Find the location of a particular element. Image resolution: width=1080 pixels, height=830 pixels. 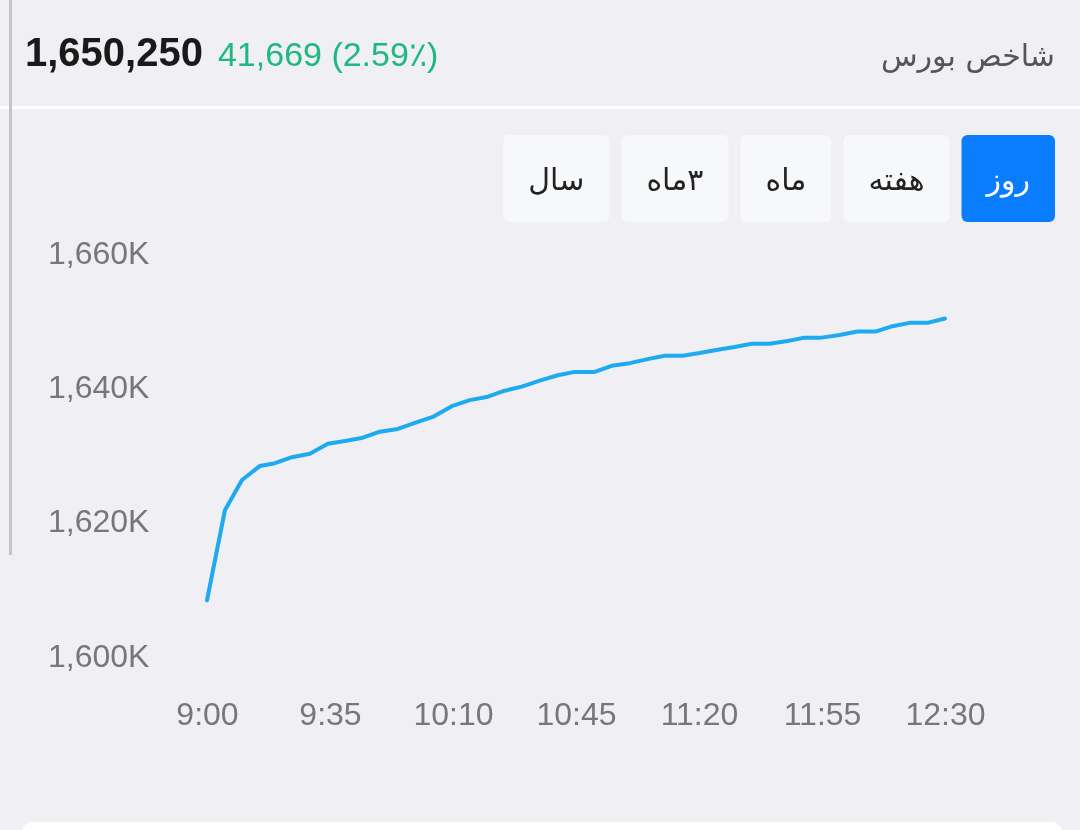

chart-subtitle: 1,650,250 is located at coordinates (114, 52).